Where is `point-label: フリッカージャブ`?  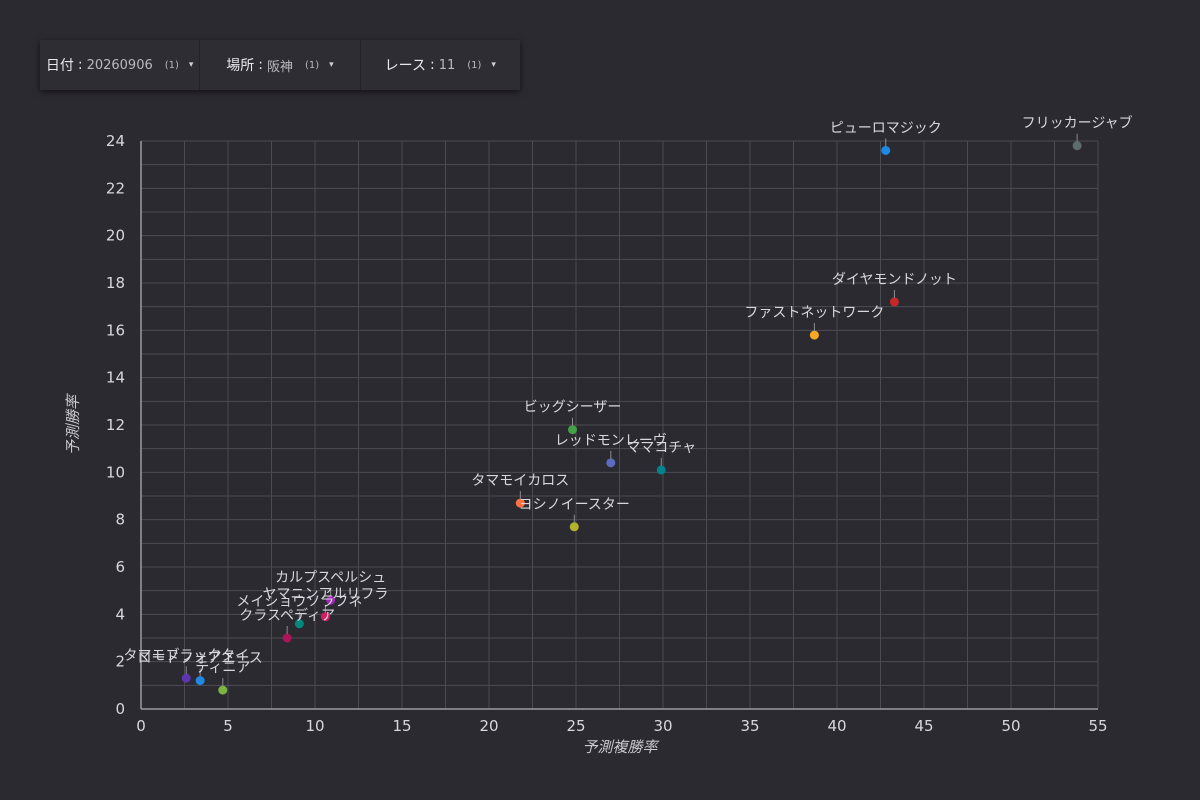
point-label: フリッカージャブ is located at coordinates (1077, 123).